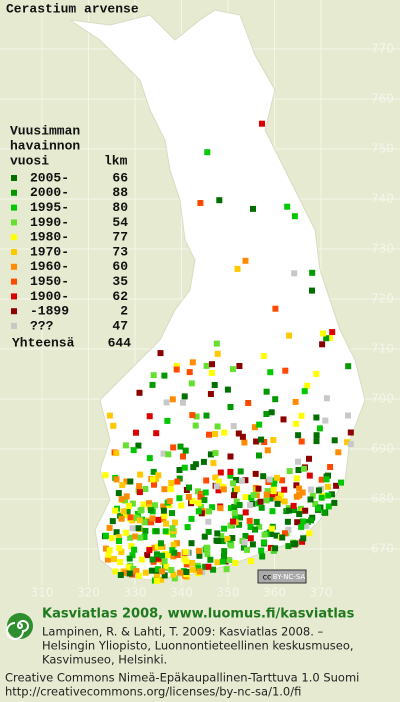  What do you see at coordinates (181, 593) in the screenshot?
I see `x-label: 340` at bounding box center [181, 593].